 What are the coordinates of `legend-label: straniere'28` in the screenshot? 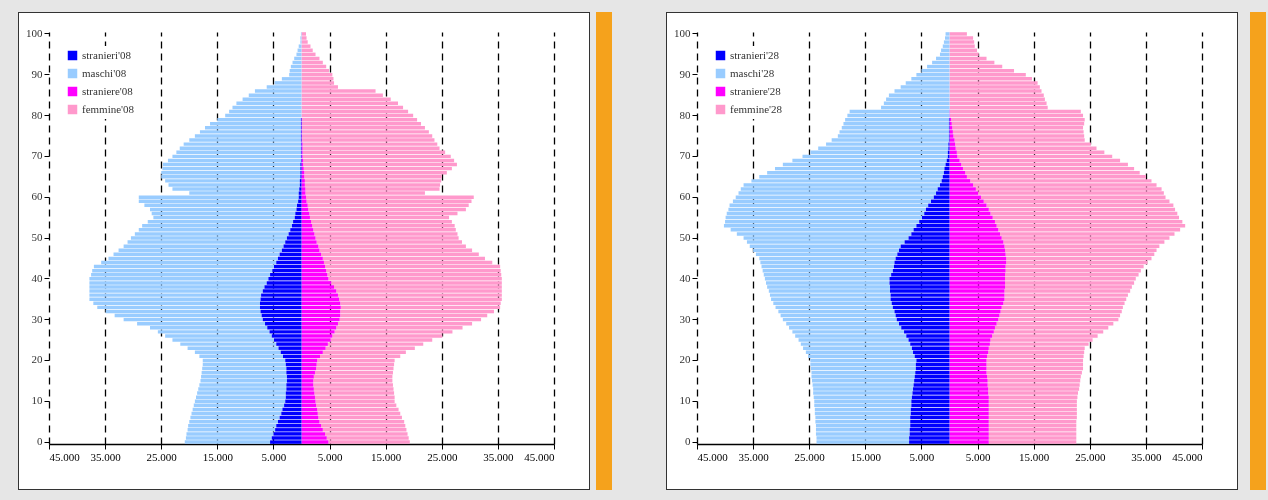 It's located at (756, 90).